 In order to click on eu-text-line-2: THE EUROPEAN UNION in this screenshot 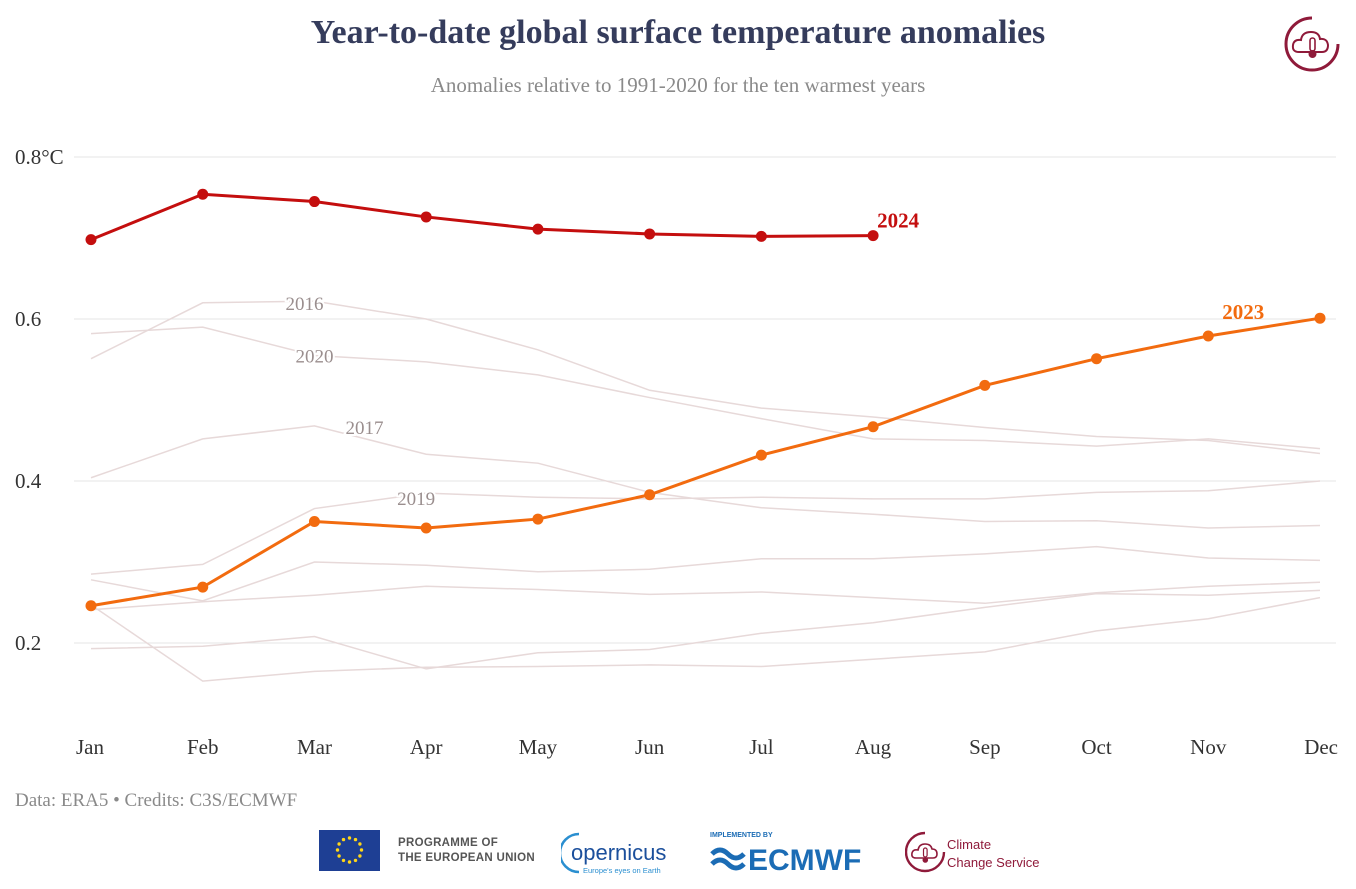, I will do `click(467, 858)`.